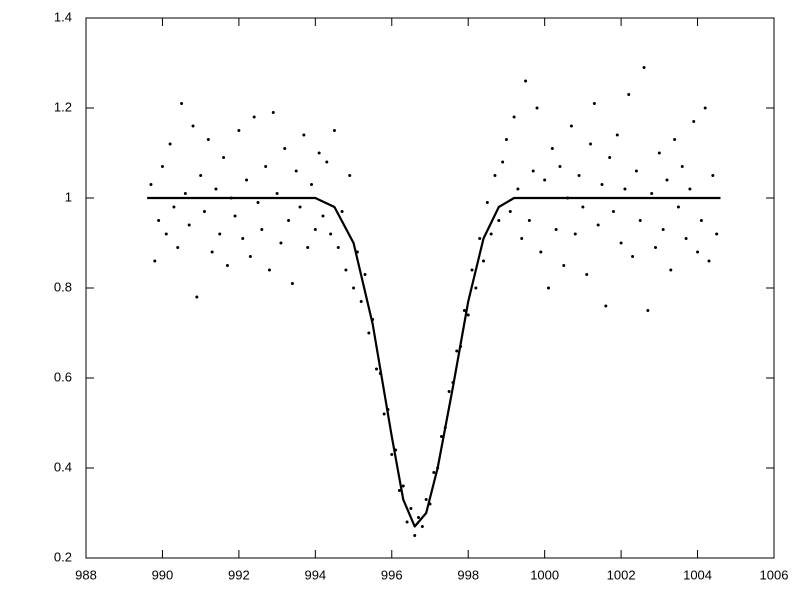  What do you see at coordinates (239, 574) in the screenshot?
I see `x-tick-label: 992` at bounding box center [239, 574].